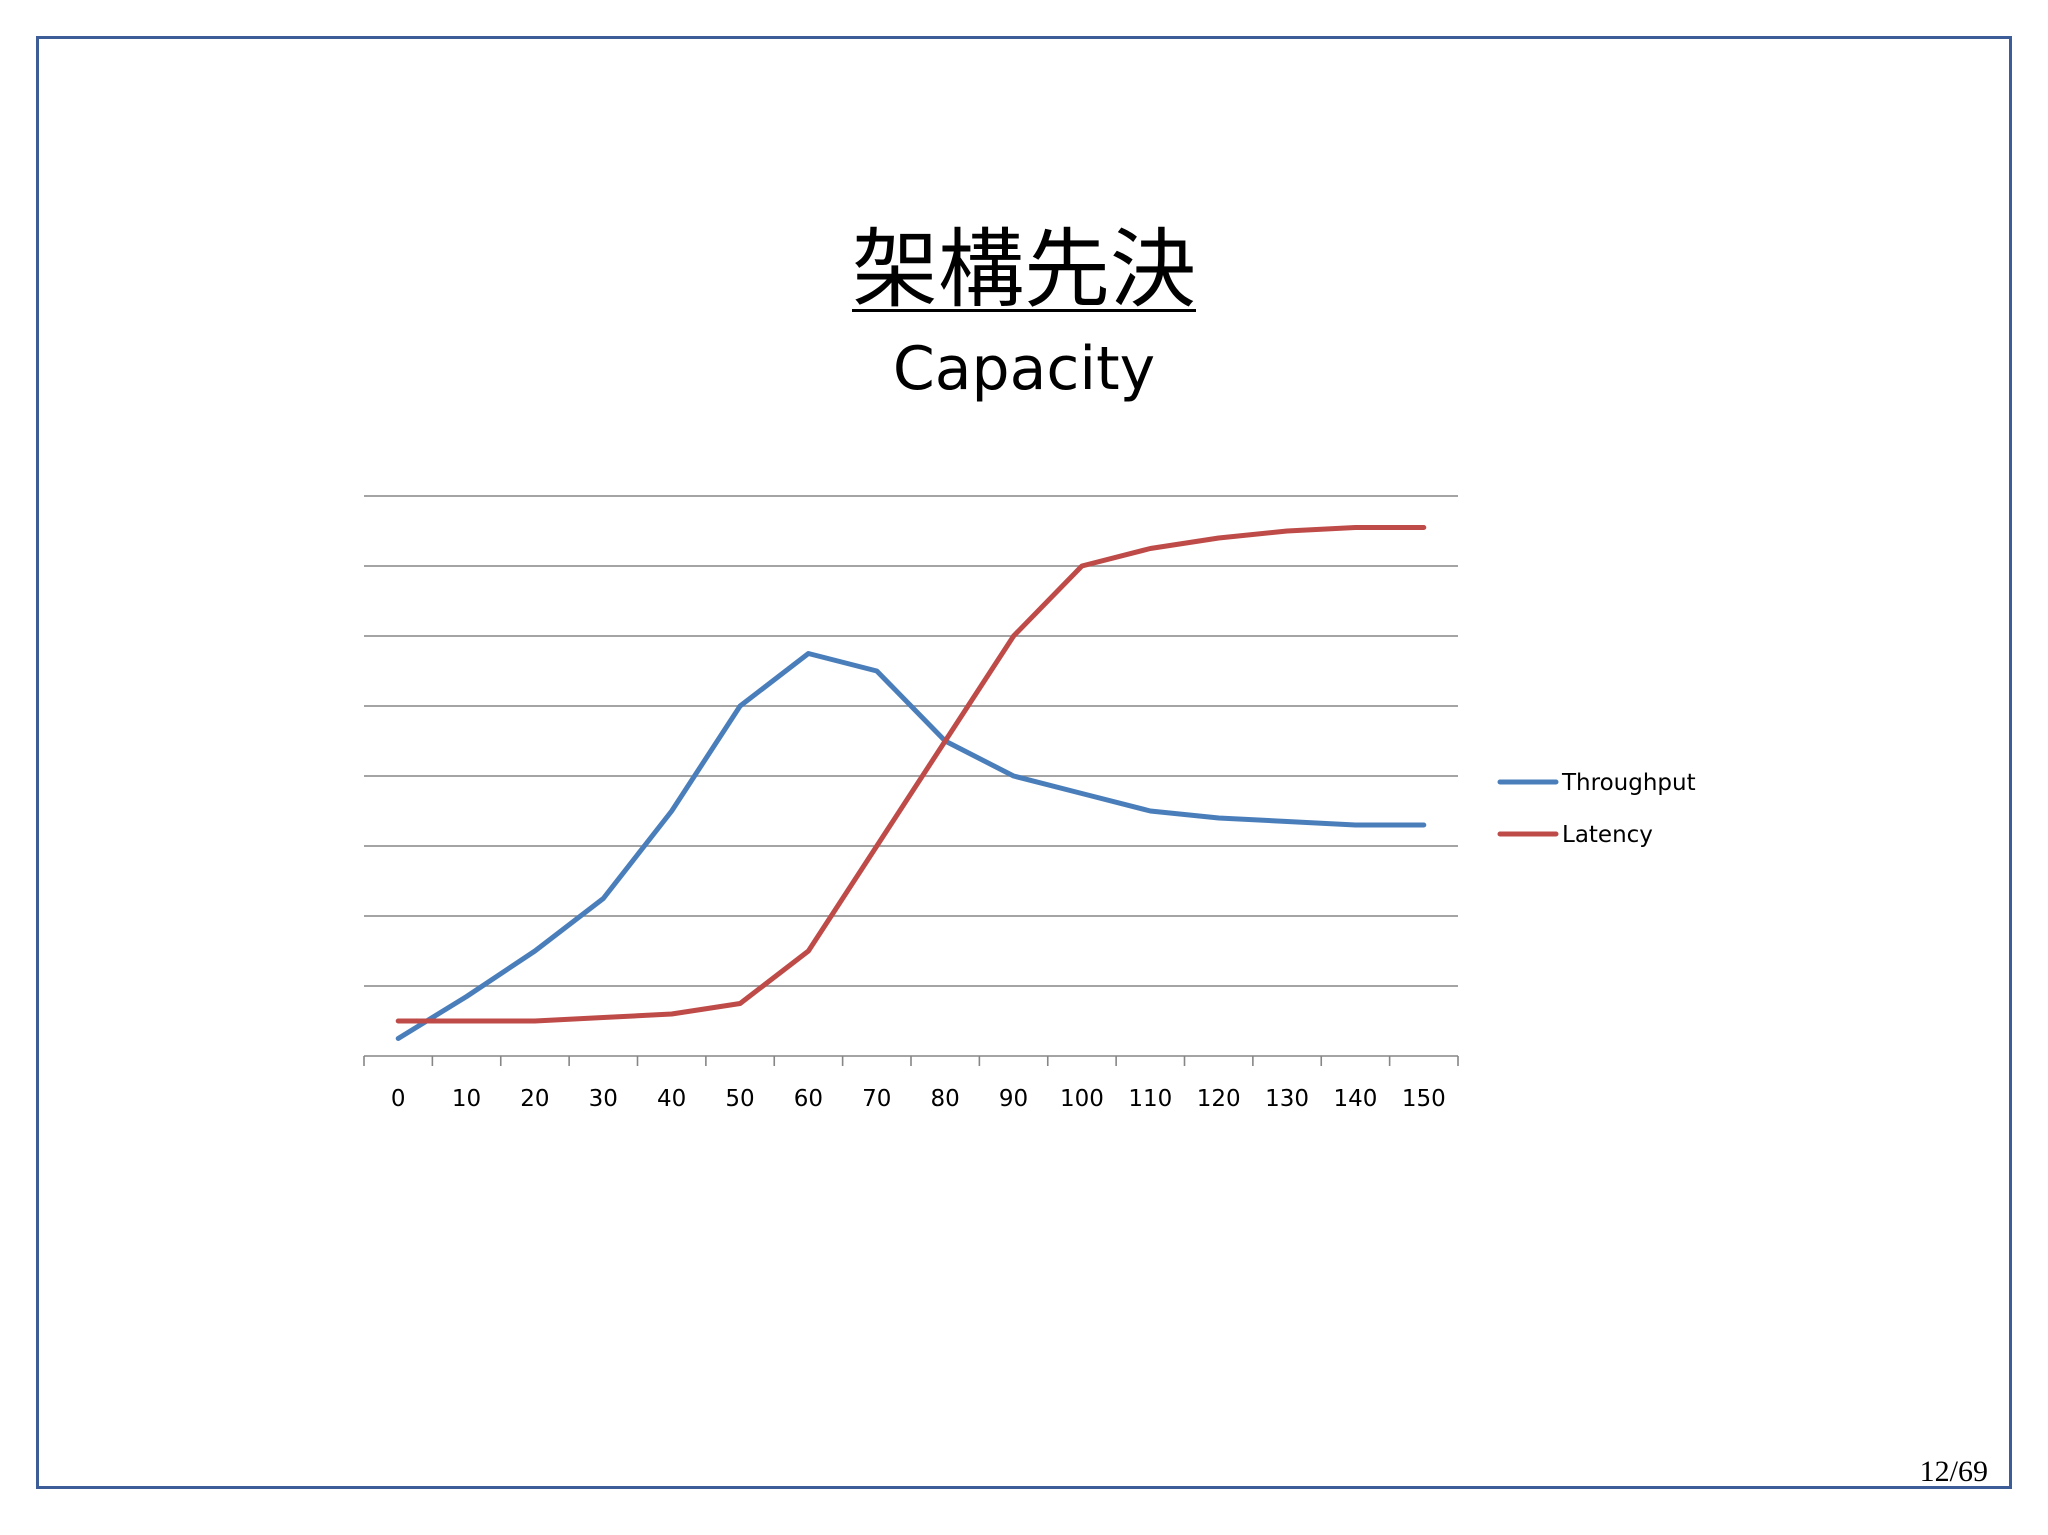  Describe the element at coordinates (1607, 835) in the screenshot. I see `legend-label-latency: Latency` at that location.